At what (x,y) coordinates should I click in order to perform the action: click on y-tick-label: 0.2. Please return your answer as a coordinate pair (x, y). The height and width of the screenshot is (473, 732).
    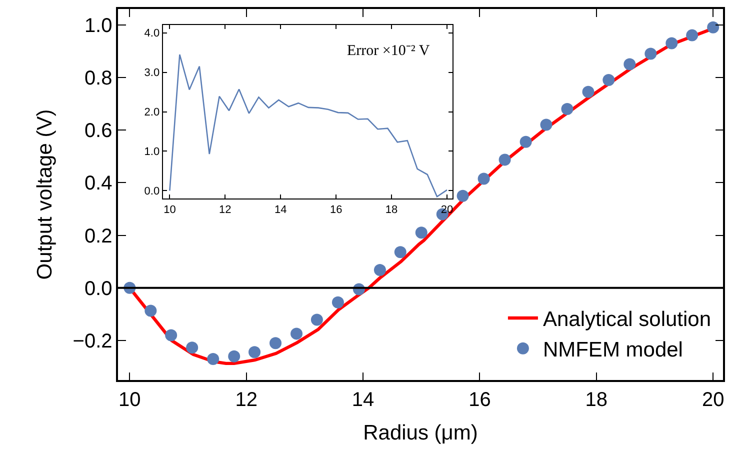
    Looking at the image, I should click on (98, 236).